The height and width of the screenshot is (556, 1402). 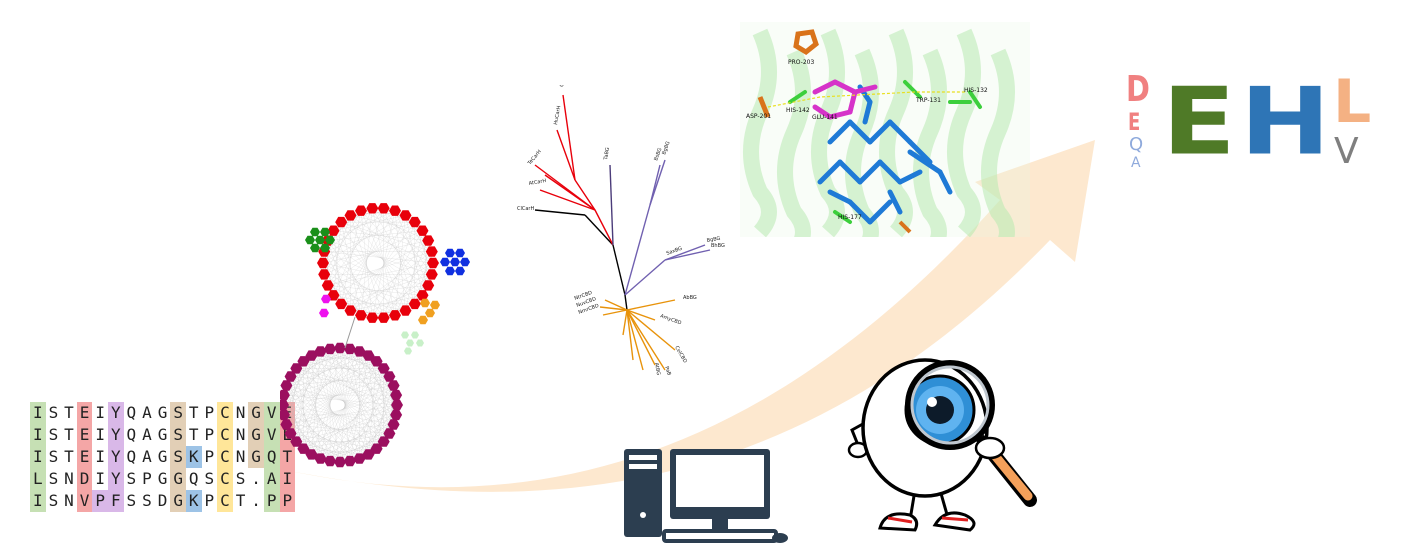 What do you see at coordinates (225, 457) in the screenshot?
I see `residue: C` at bounding box center [225, 457].